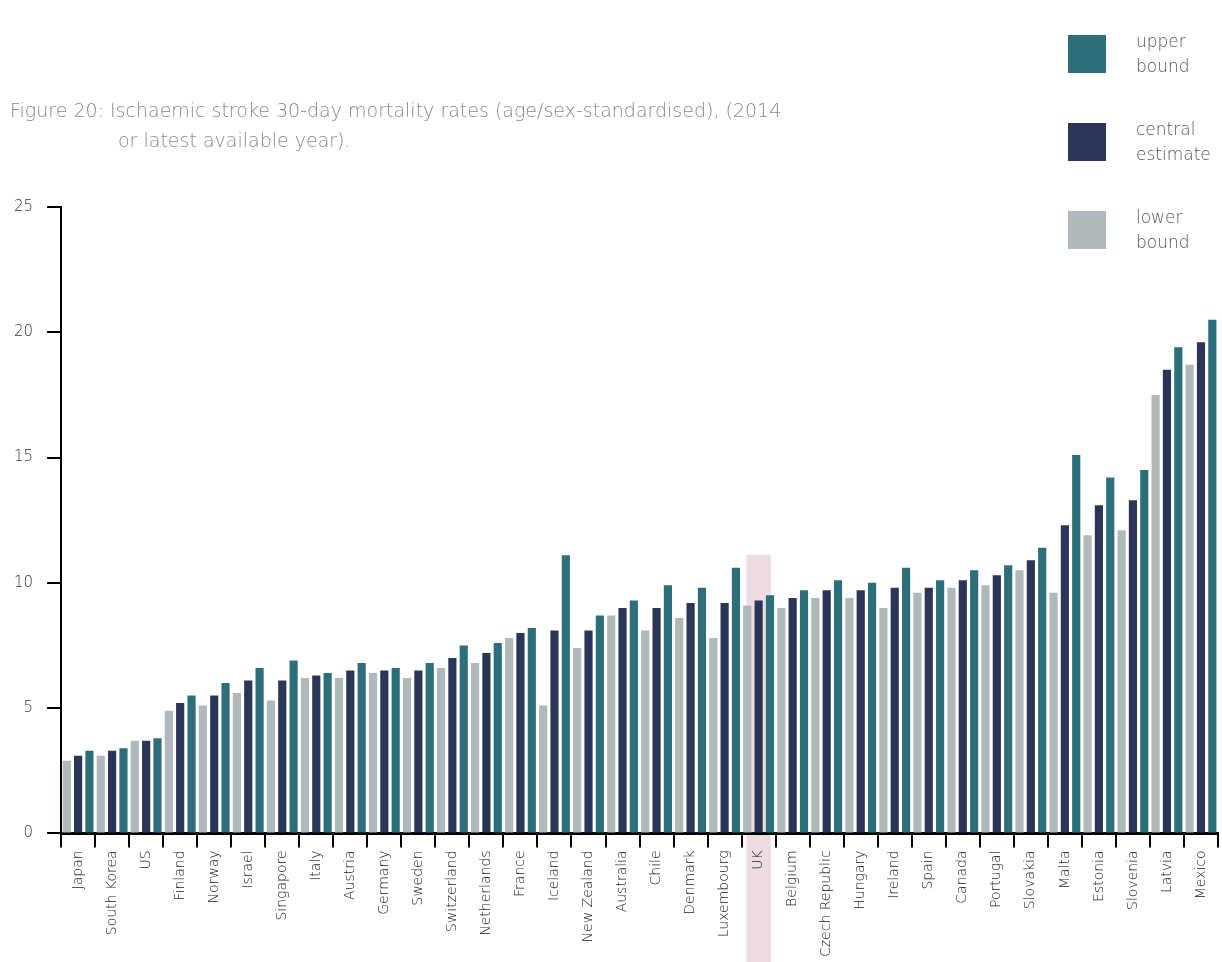  I want to click on chart-title: Figure 20: Ischaemic stroke 30-day mortality rates (age/sex-standardised), (2014 or latest available year)., so click(396, 125).